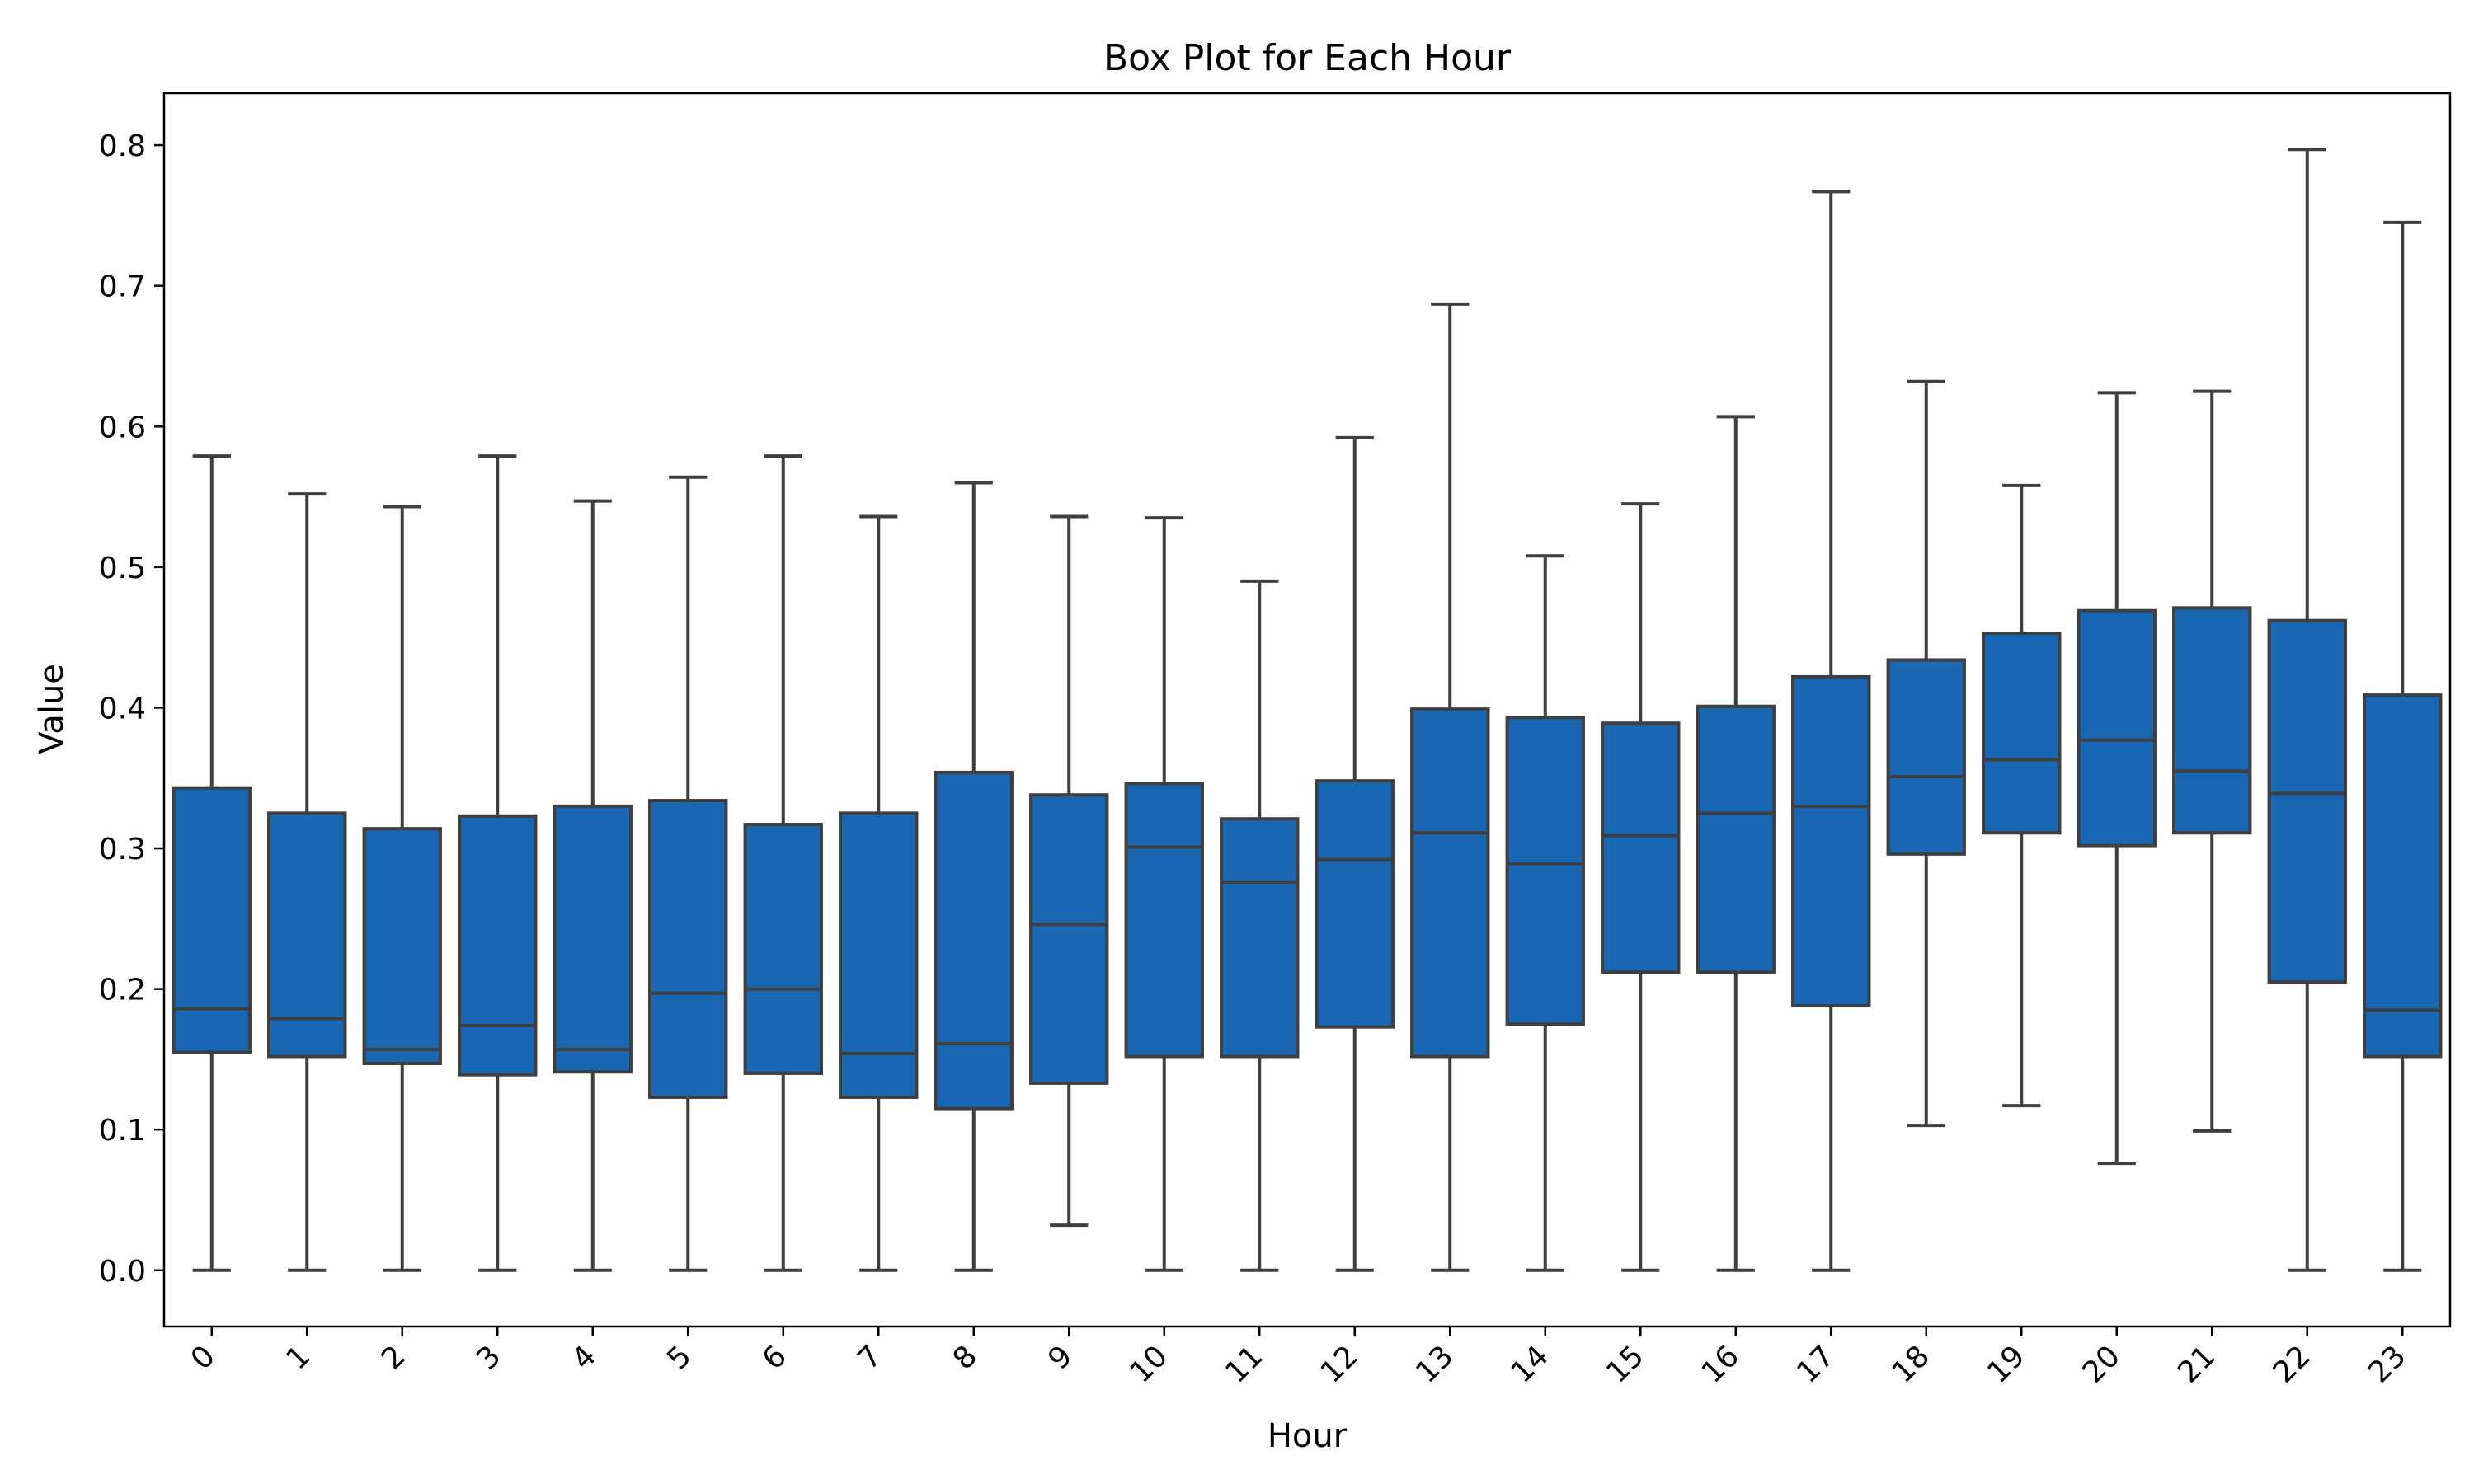 Image resolution: width=2474 pixels, height=1484 pixels. What do you see at coordinates (122, 709) in the screenshot?
I see `y-tick-label: 0.4` at bounding box center [122, 709].